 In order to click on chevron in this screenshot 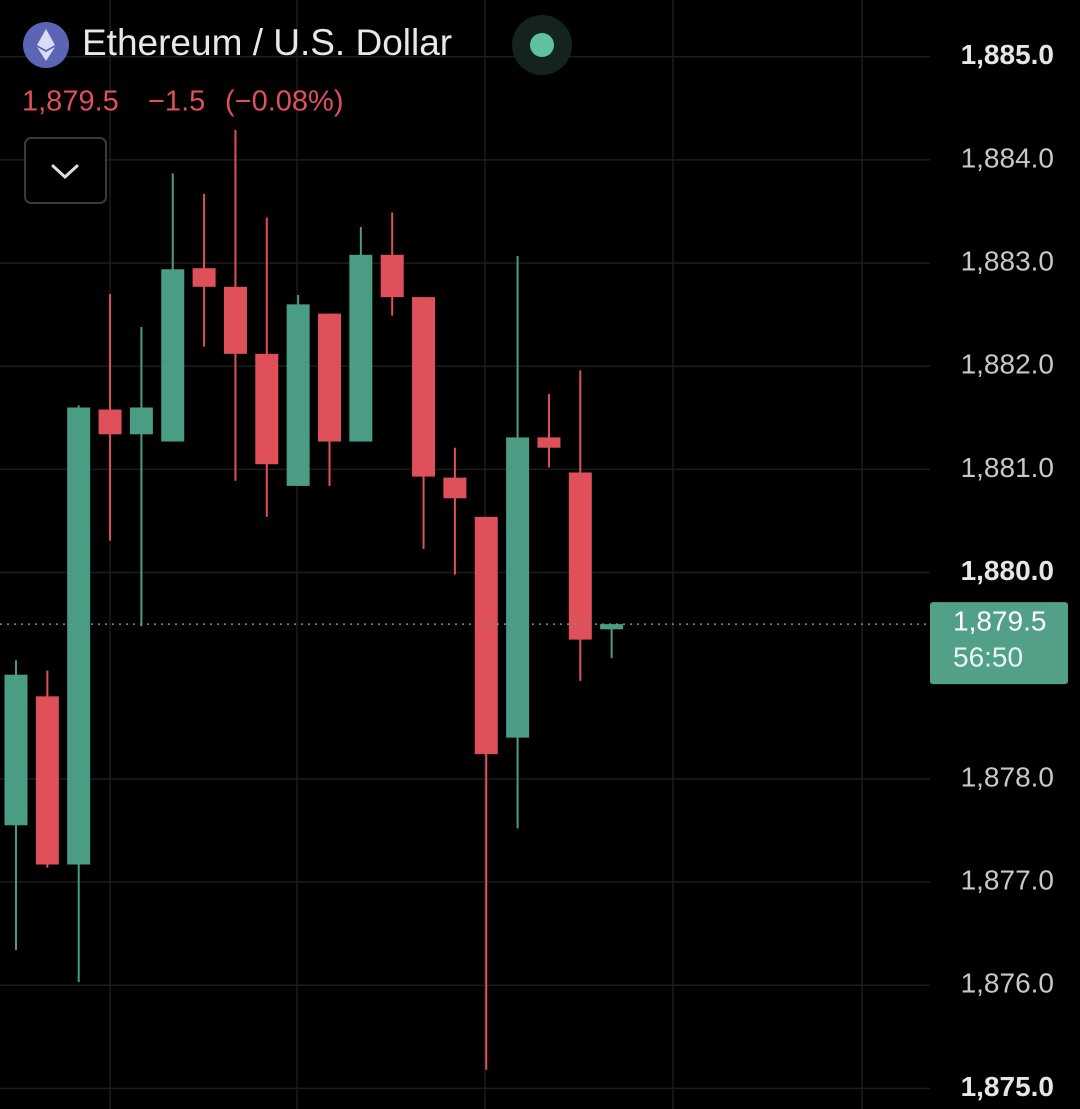, I will do `click(65, 172)`.